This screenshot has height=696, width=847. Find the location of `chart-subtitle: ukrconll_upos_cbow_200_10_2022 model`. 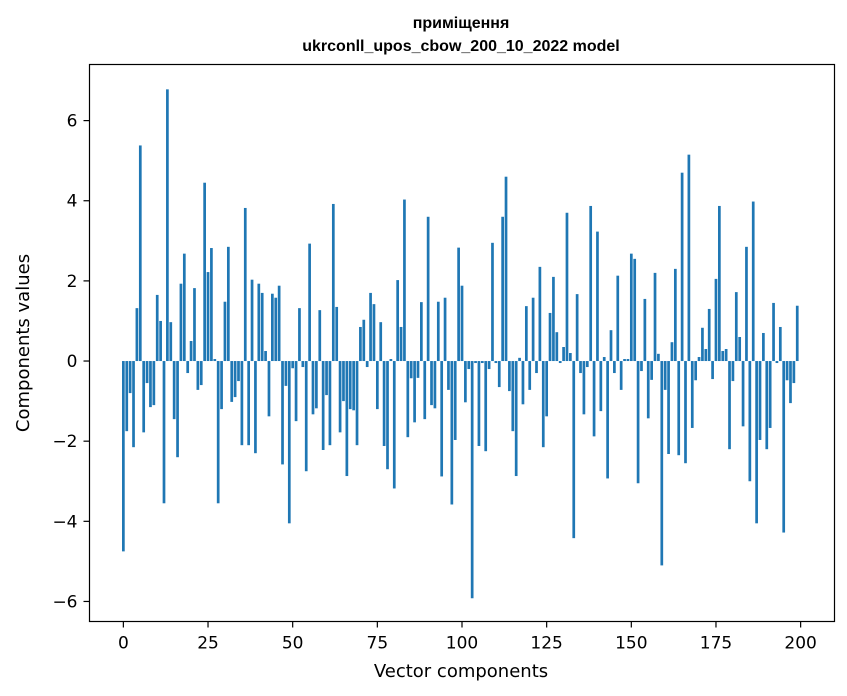

chart-subtitle: ukrconll_upos_cbow_200_10_2022 model is located at coordinates (460, 46).